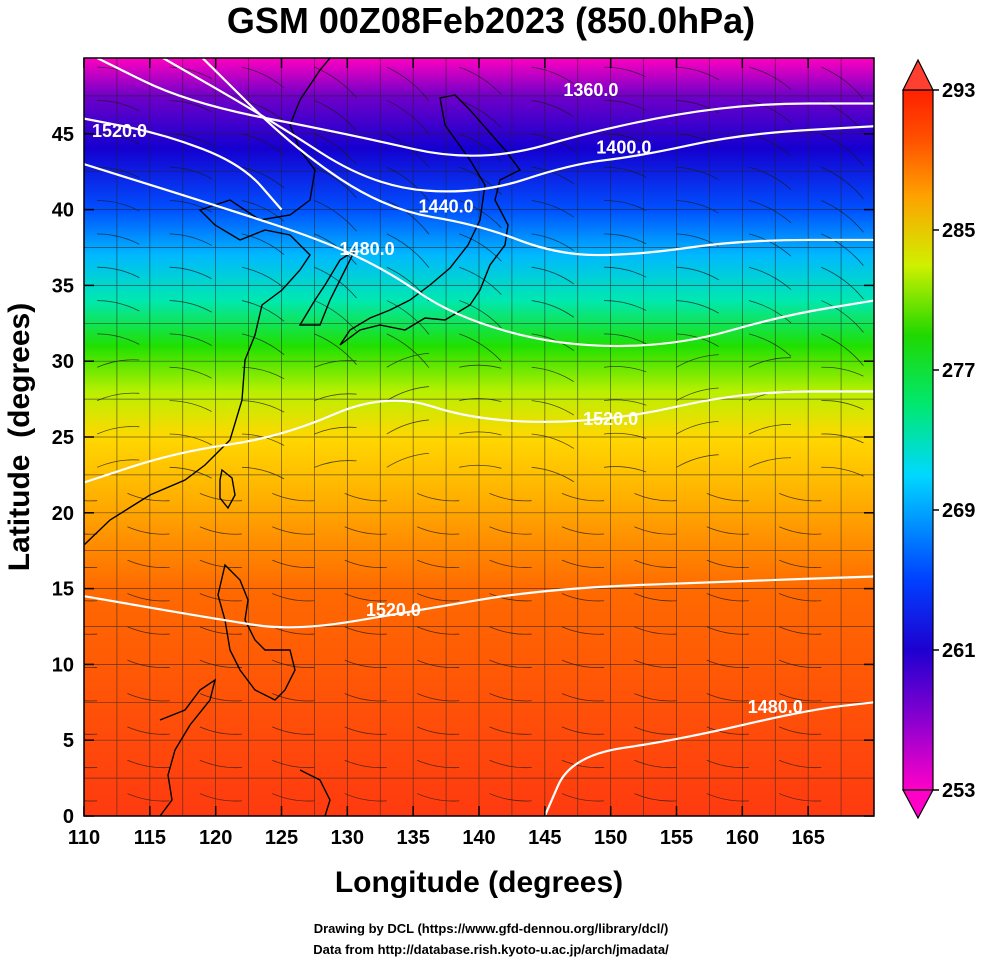 The image size is (982, 962). I want to click on x-tick-label: 145, so click(544, 838).